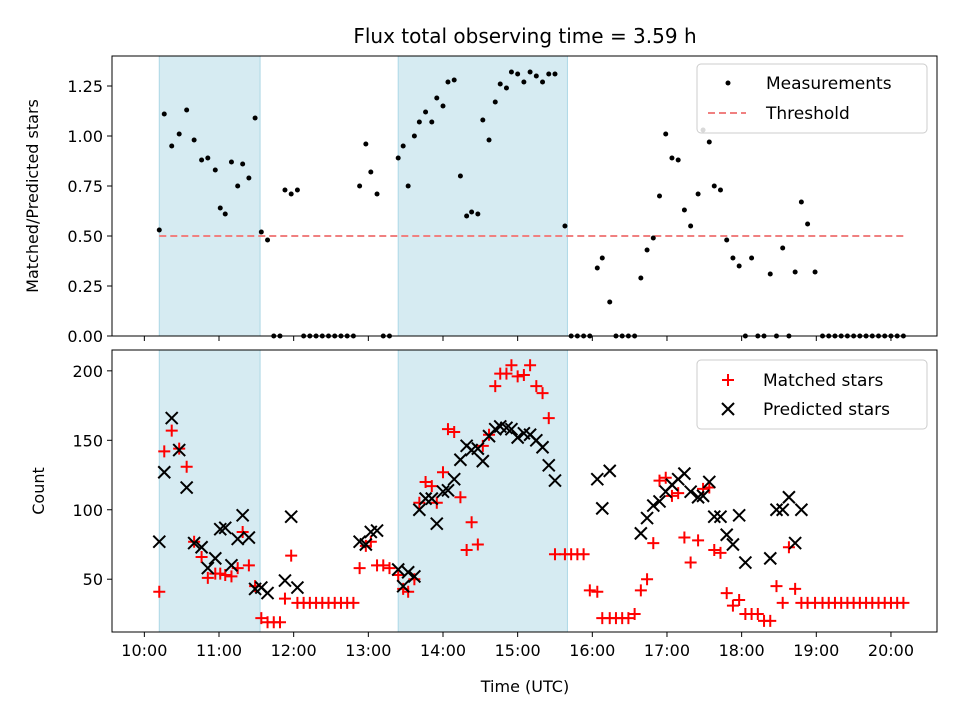 The width and height of the screenshot is (960, 720). Describe the element at coordinates (93, 579) in the screenshot. I see `count-y-tick-label: 50` at that location.